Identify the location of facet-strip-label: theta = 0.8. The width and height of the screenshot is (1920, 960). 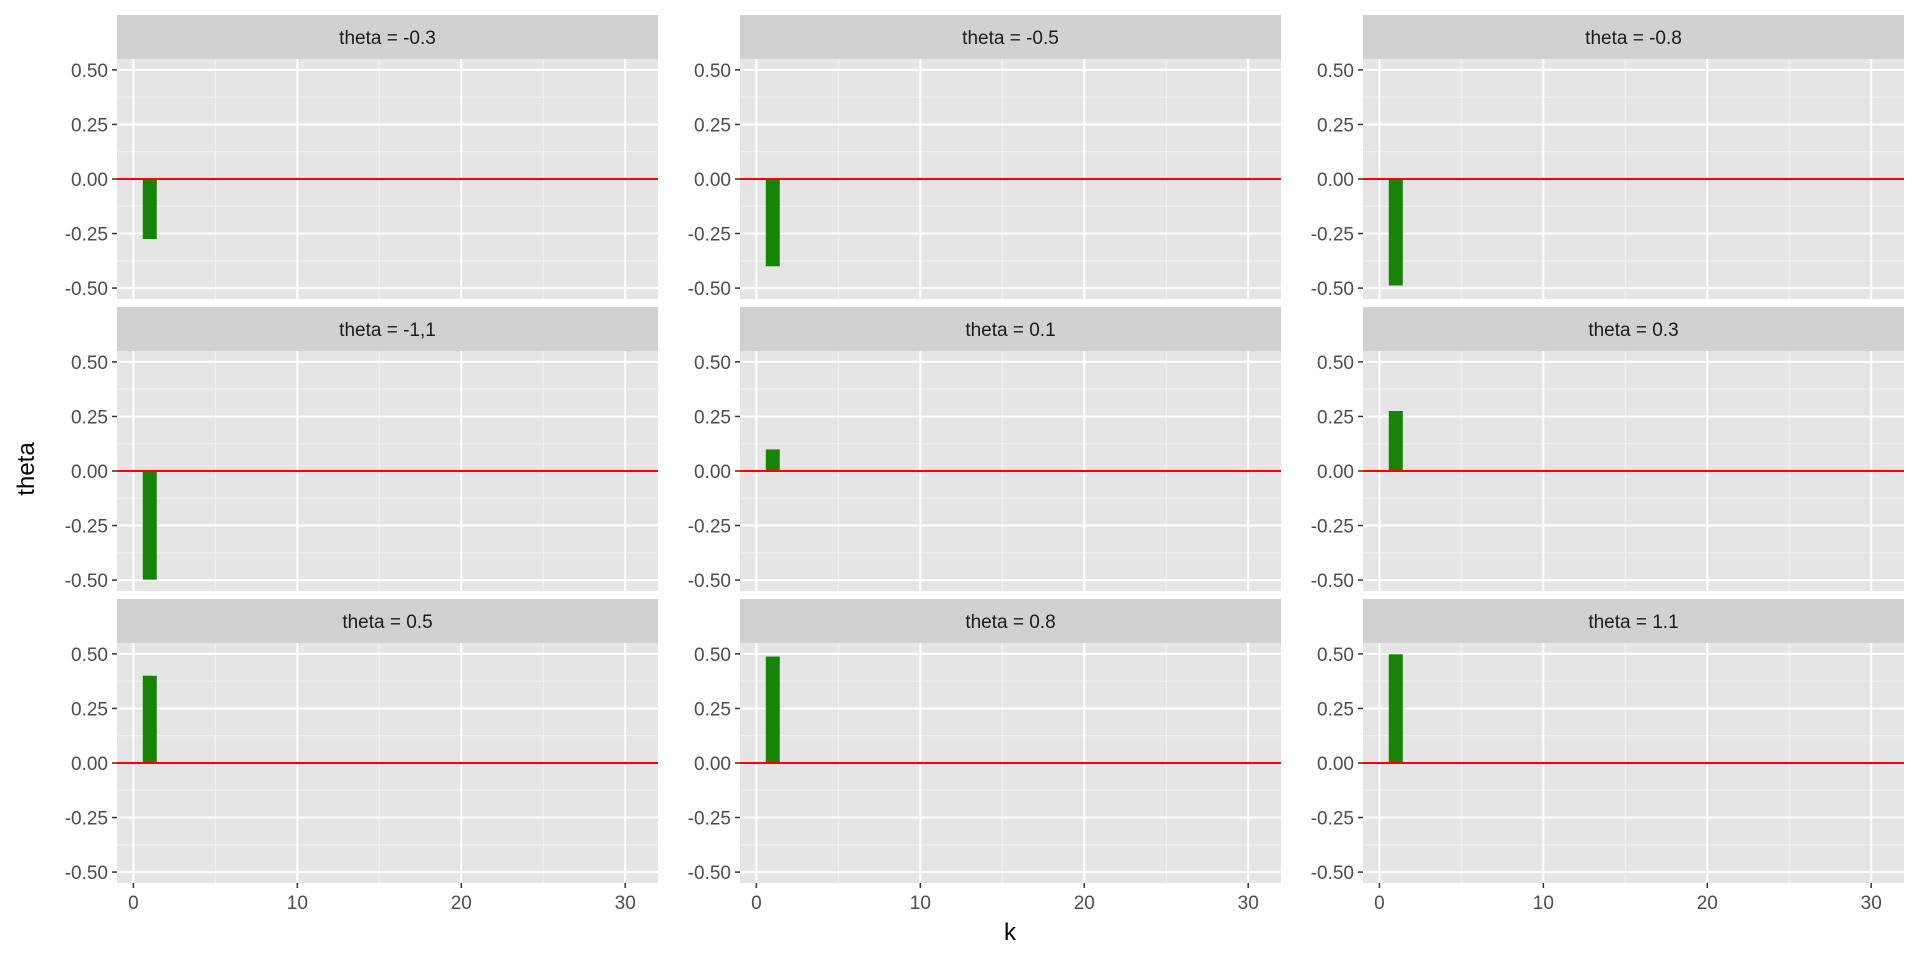
(1010, 622).